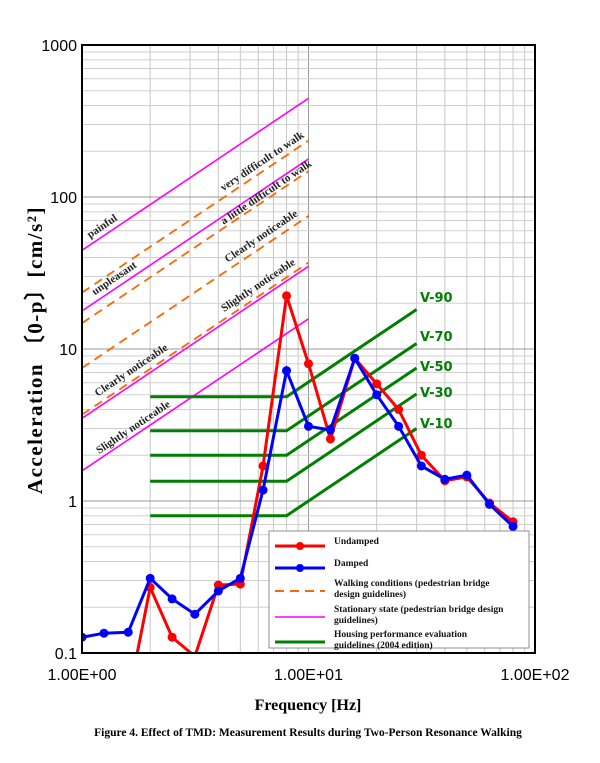  I want to click on legend-label: Housing performance evaluation, so click(401, 635).